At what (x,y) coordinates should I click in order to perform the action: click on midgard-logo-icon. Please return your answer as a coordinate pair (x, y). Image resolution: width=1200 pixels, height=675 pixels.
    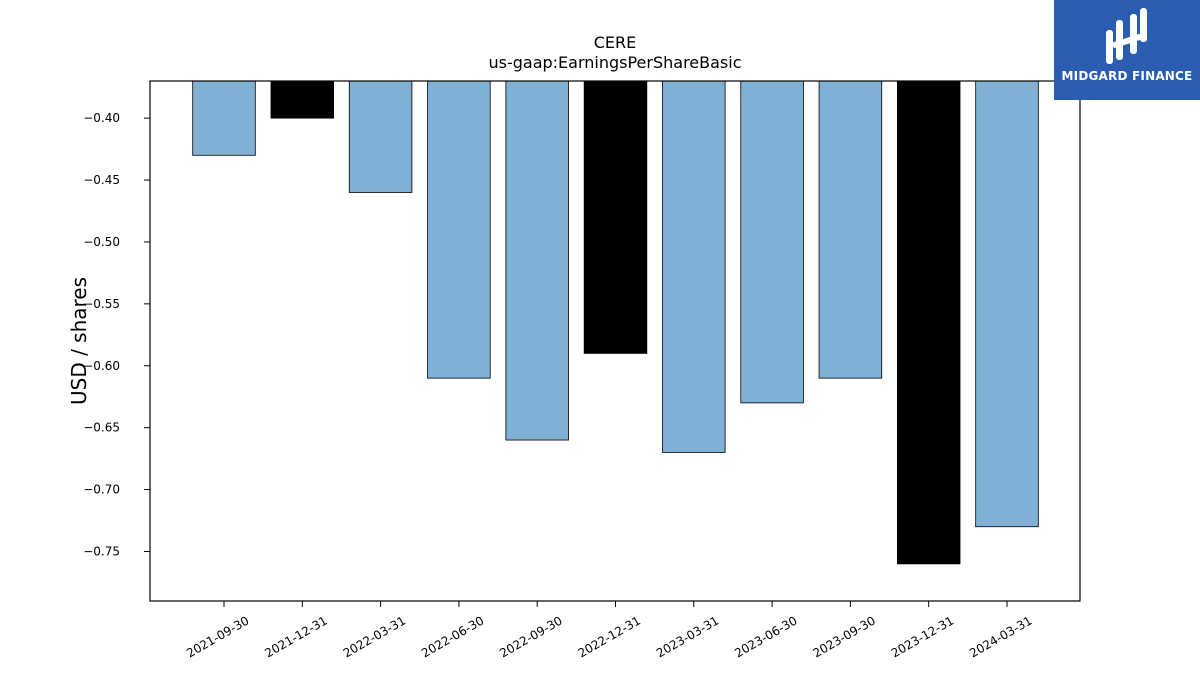
    Looking at the image, I should click on (1126, 36).